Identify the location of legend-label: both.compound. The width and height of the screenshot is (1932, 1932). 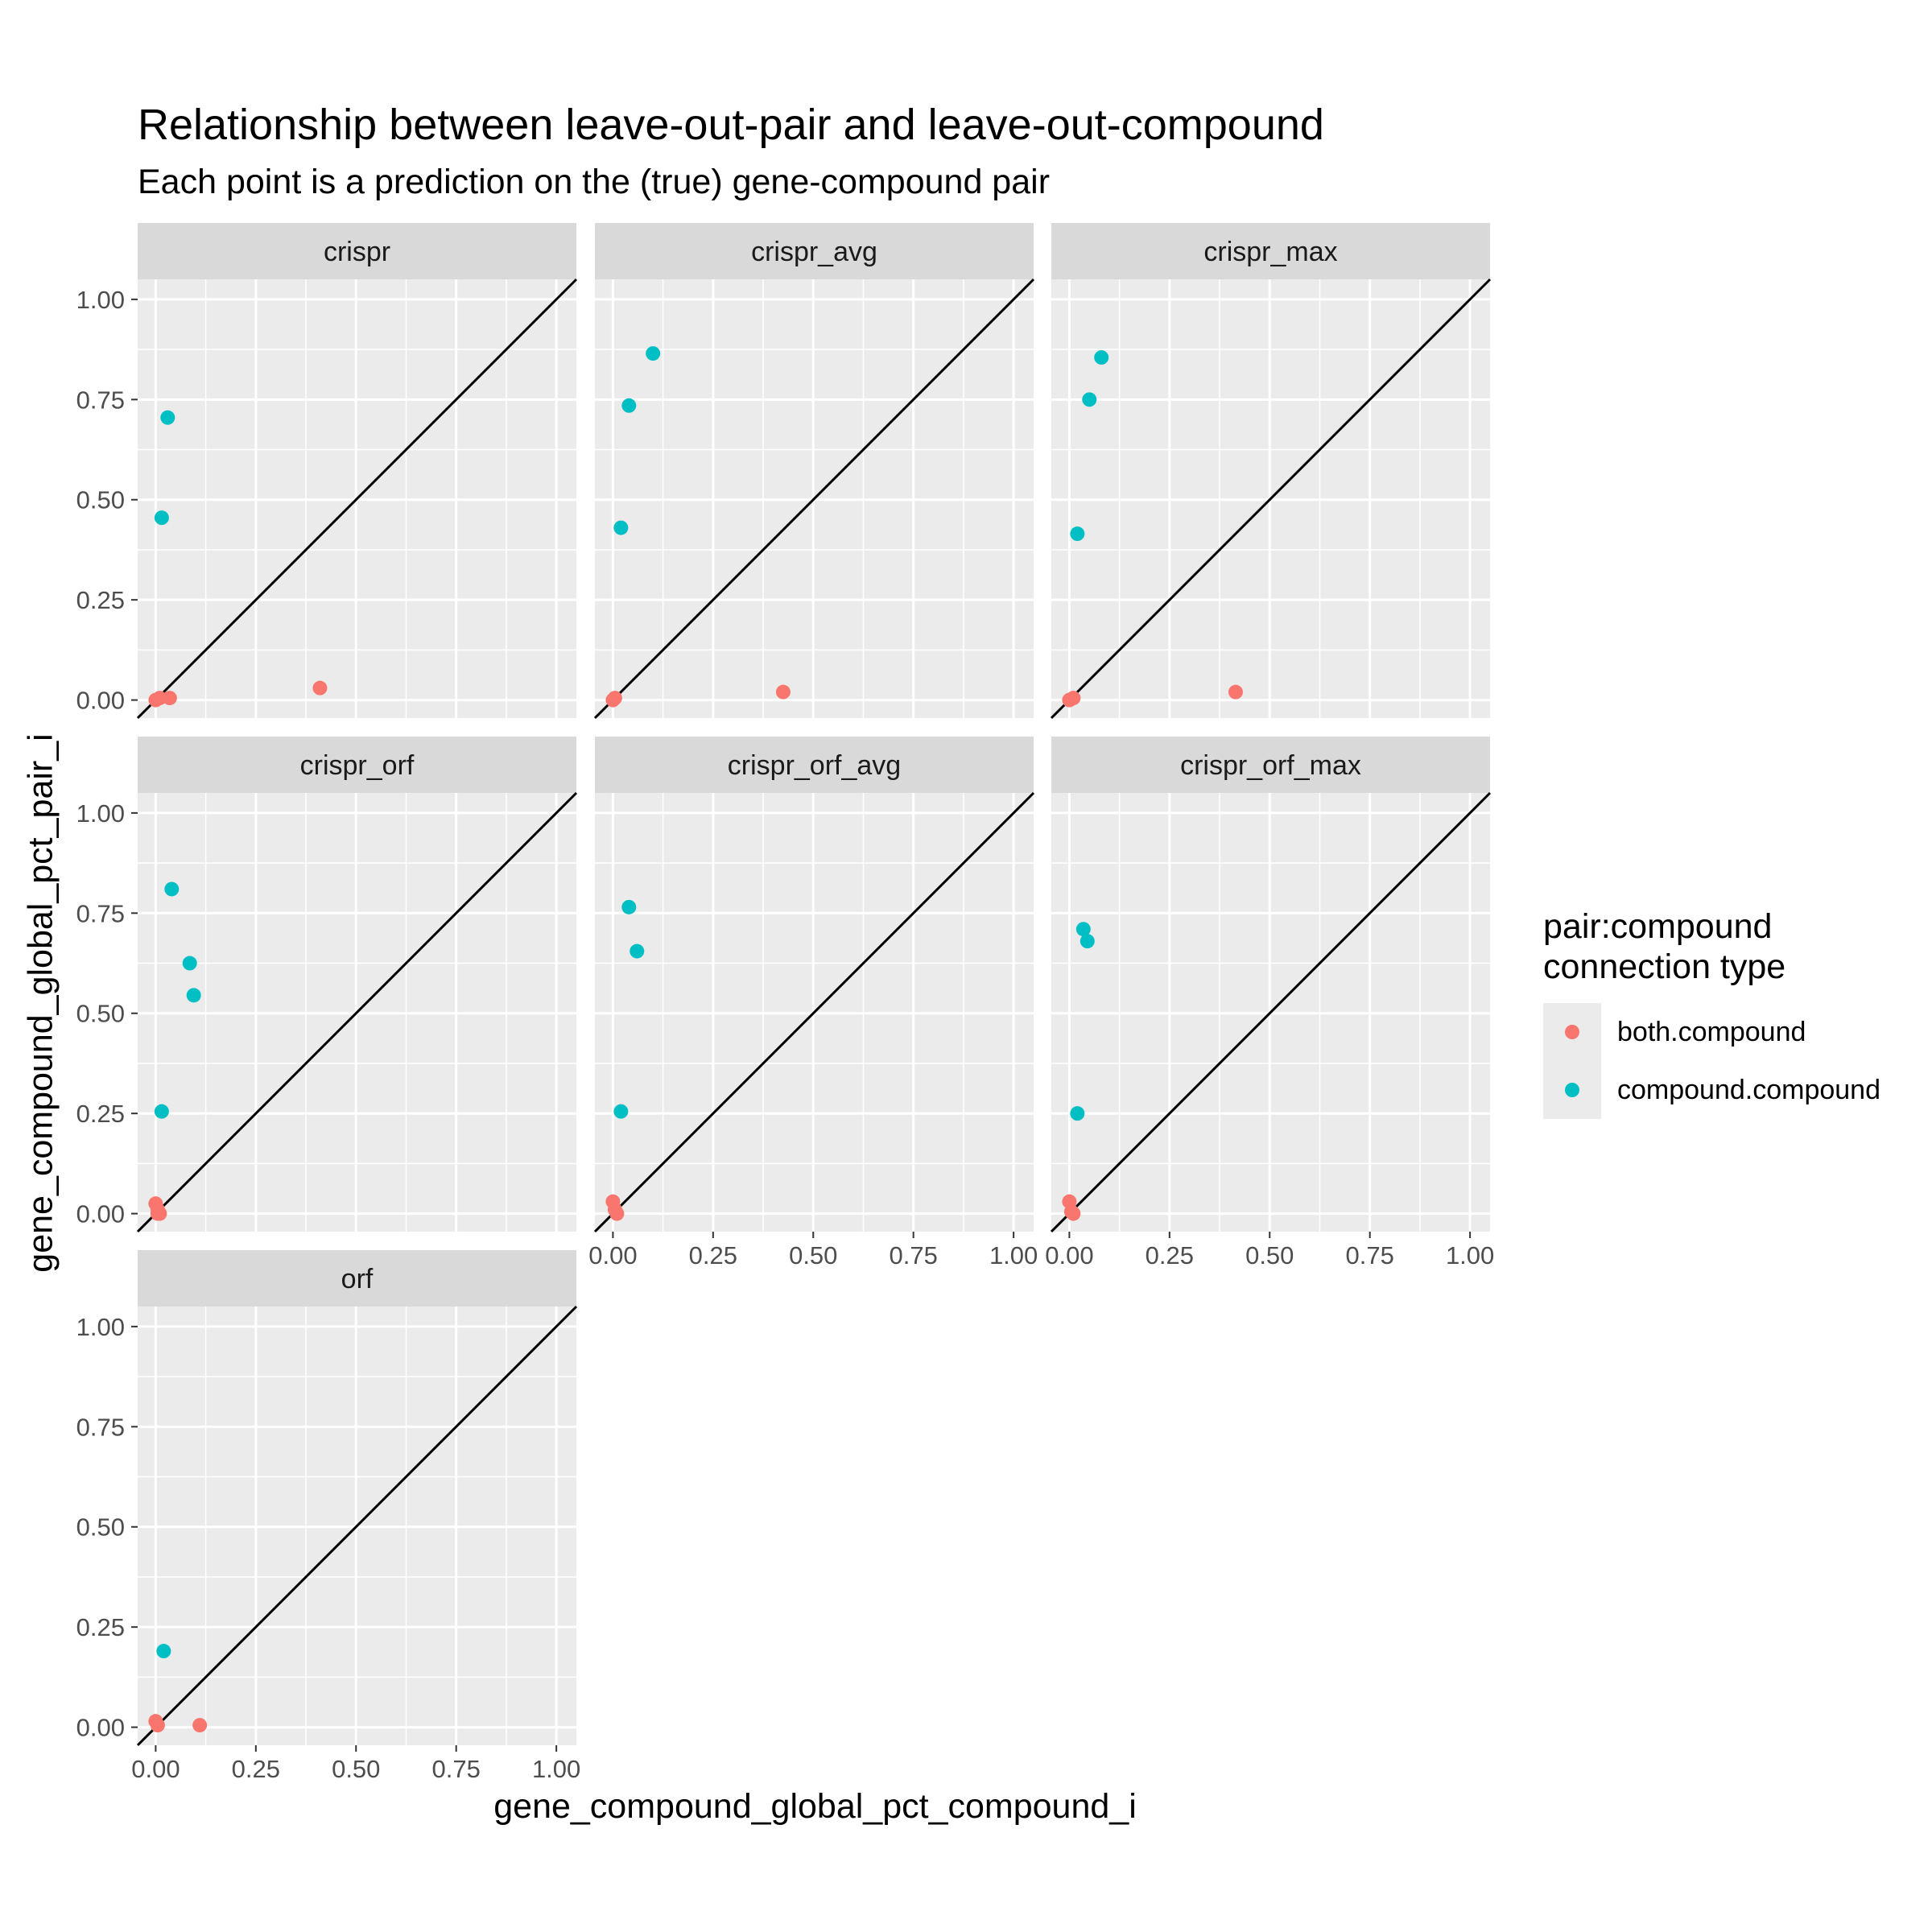
(1711, 1031).